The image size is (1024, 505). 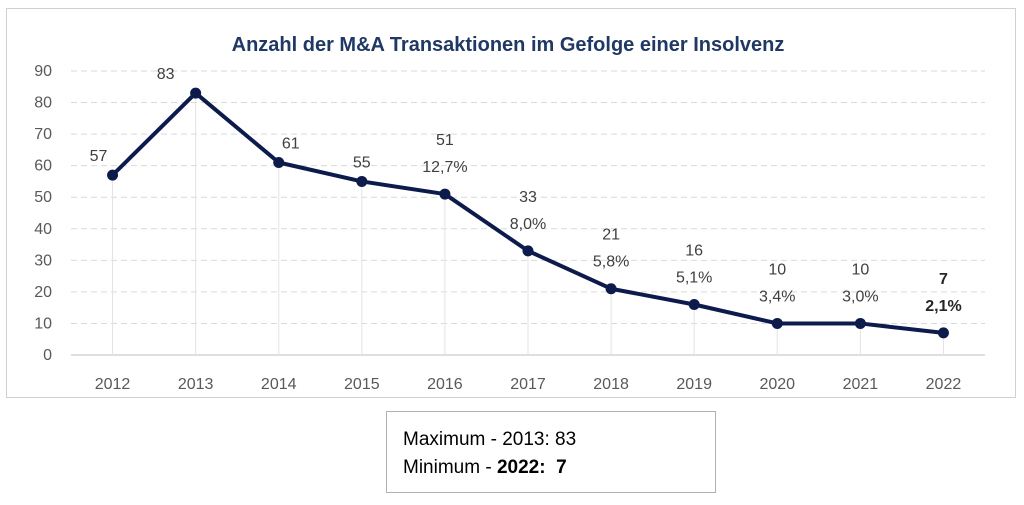 What do you see at coordinates (694, 384) in the screenshot?
I see `x-tick-label: 2019` at bounding box center [694, 384].